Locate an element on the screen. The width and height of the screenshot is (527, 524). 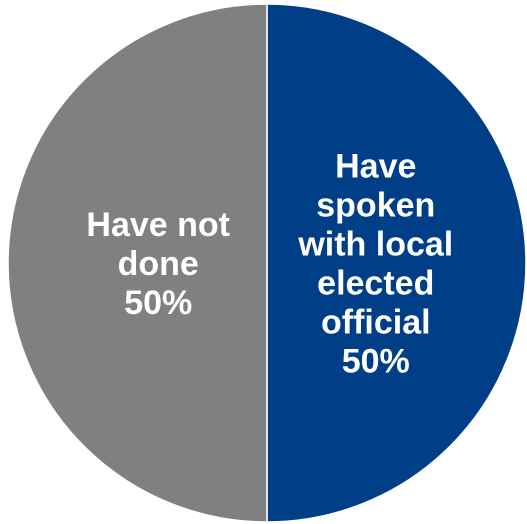
slice-category-line: with local is located at coordinates (375, 245).